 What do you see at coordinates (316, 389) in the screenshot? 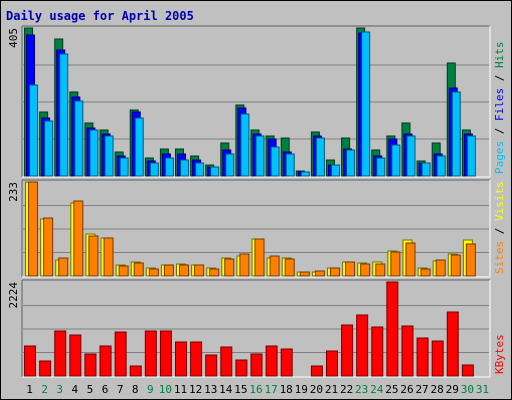
I see `day-label-20: 20` at bounding box center [316, 389].